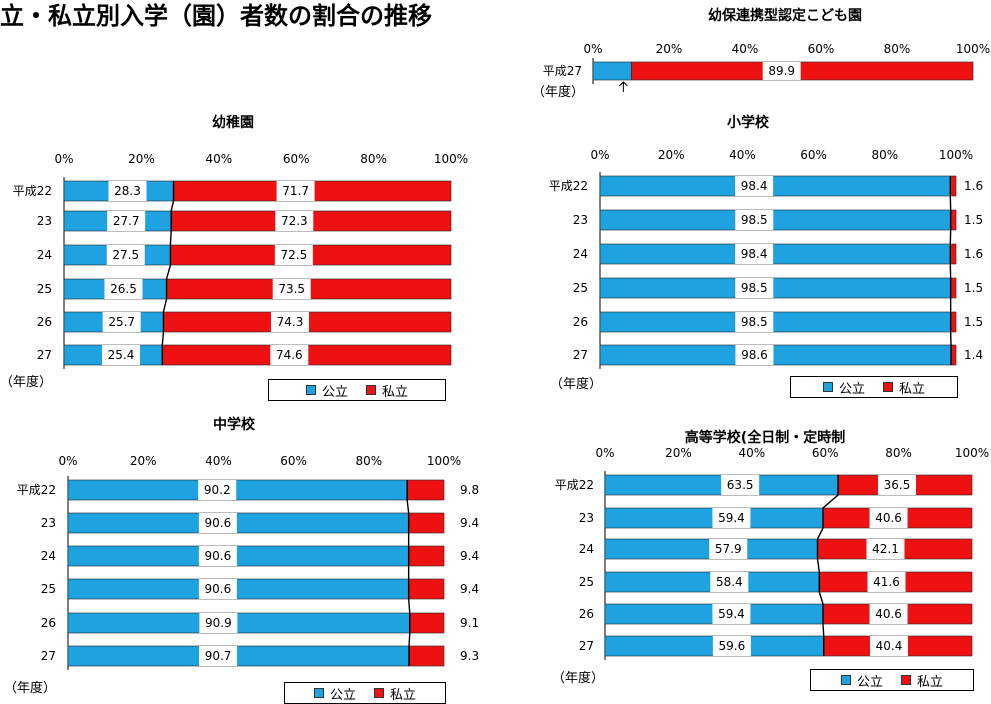 This screenshot has height=704, width=991. What do you see at coordinates (44, 355) in the screenshot?
I see `category-label: 27` at bounding box center [44, 355].